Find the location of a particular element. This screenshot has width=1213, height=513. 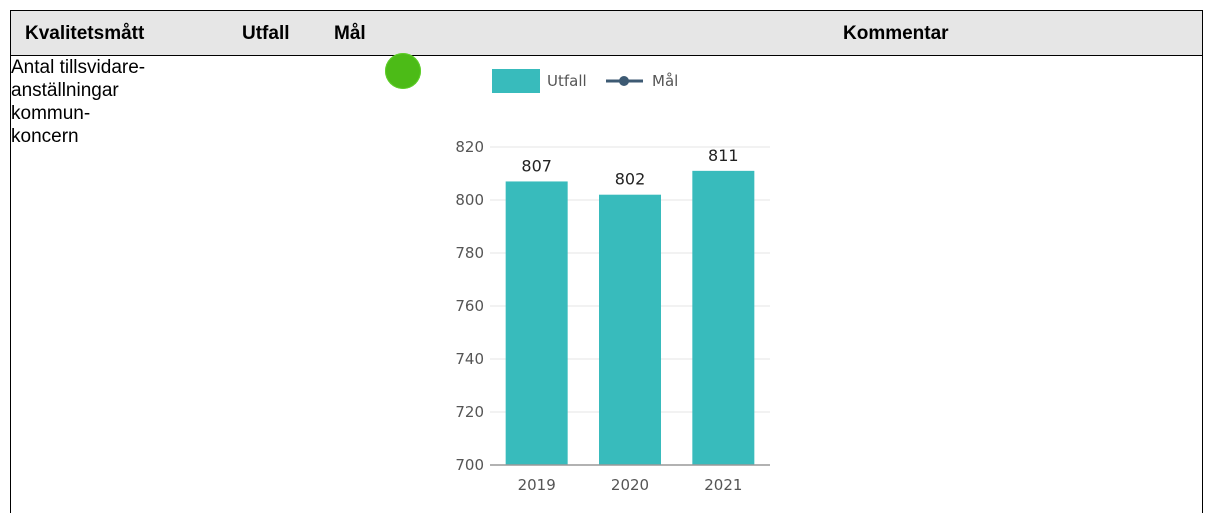

y-tick-label: 800 is located at coordinates (469, 200).